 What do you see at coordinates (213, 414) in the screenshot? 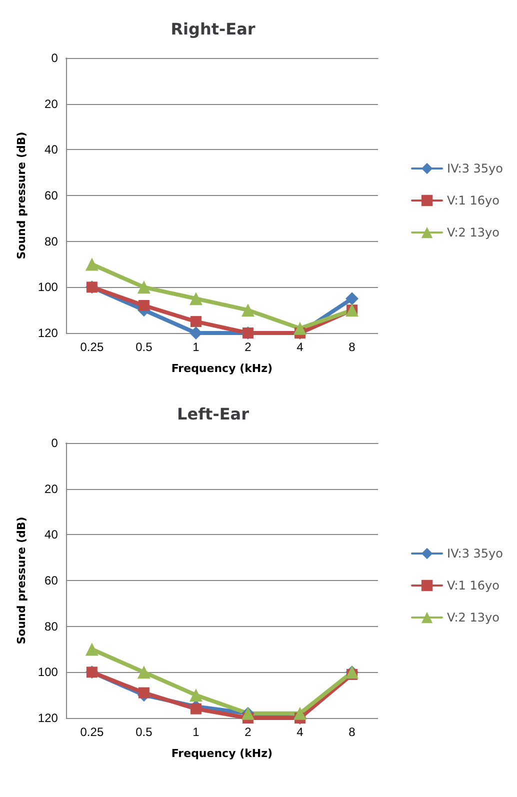
I see `chart-title: Left-Ear` at bounding box center [213, 414].